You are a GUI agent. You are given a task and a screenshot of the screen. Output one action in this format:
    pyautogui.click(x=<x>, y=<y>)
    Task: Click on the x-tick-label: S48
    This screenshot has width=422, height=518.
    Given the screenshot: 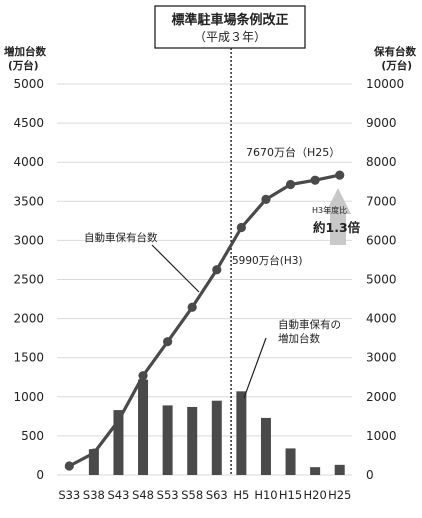 What is the action you would take?
    pyautogui.click(x=143, y=495)
    